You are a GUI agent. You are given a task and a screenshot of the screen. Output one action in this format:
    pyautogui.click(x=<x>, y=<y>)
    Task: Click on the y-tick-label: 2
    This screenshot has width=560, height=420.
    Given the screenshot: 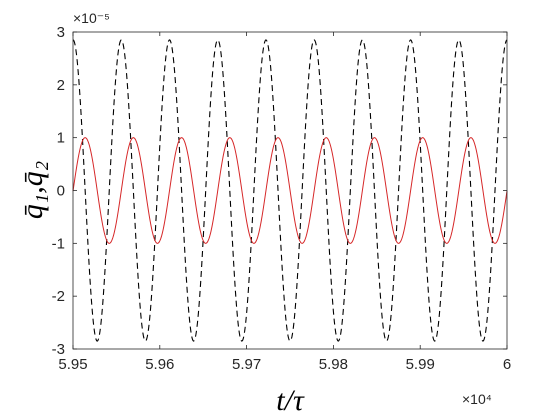 What is the action you would take?
    pyautogui.click(x=61, y=85)
    